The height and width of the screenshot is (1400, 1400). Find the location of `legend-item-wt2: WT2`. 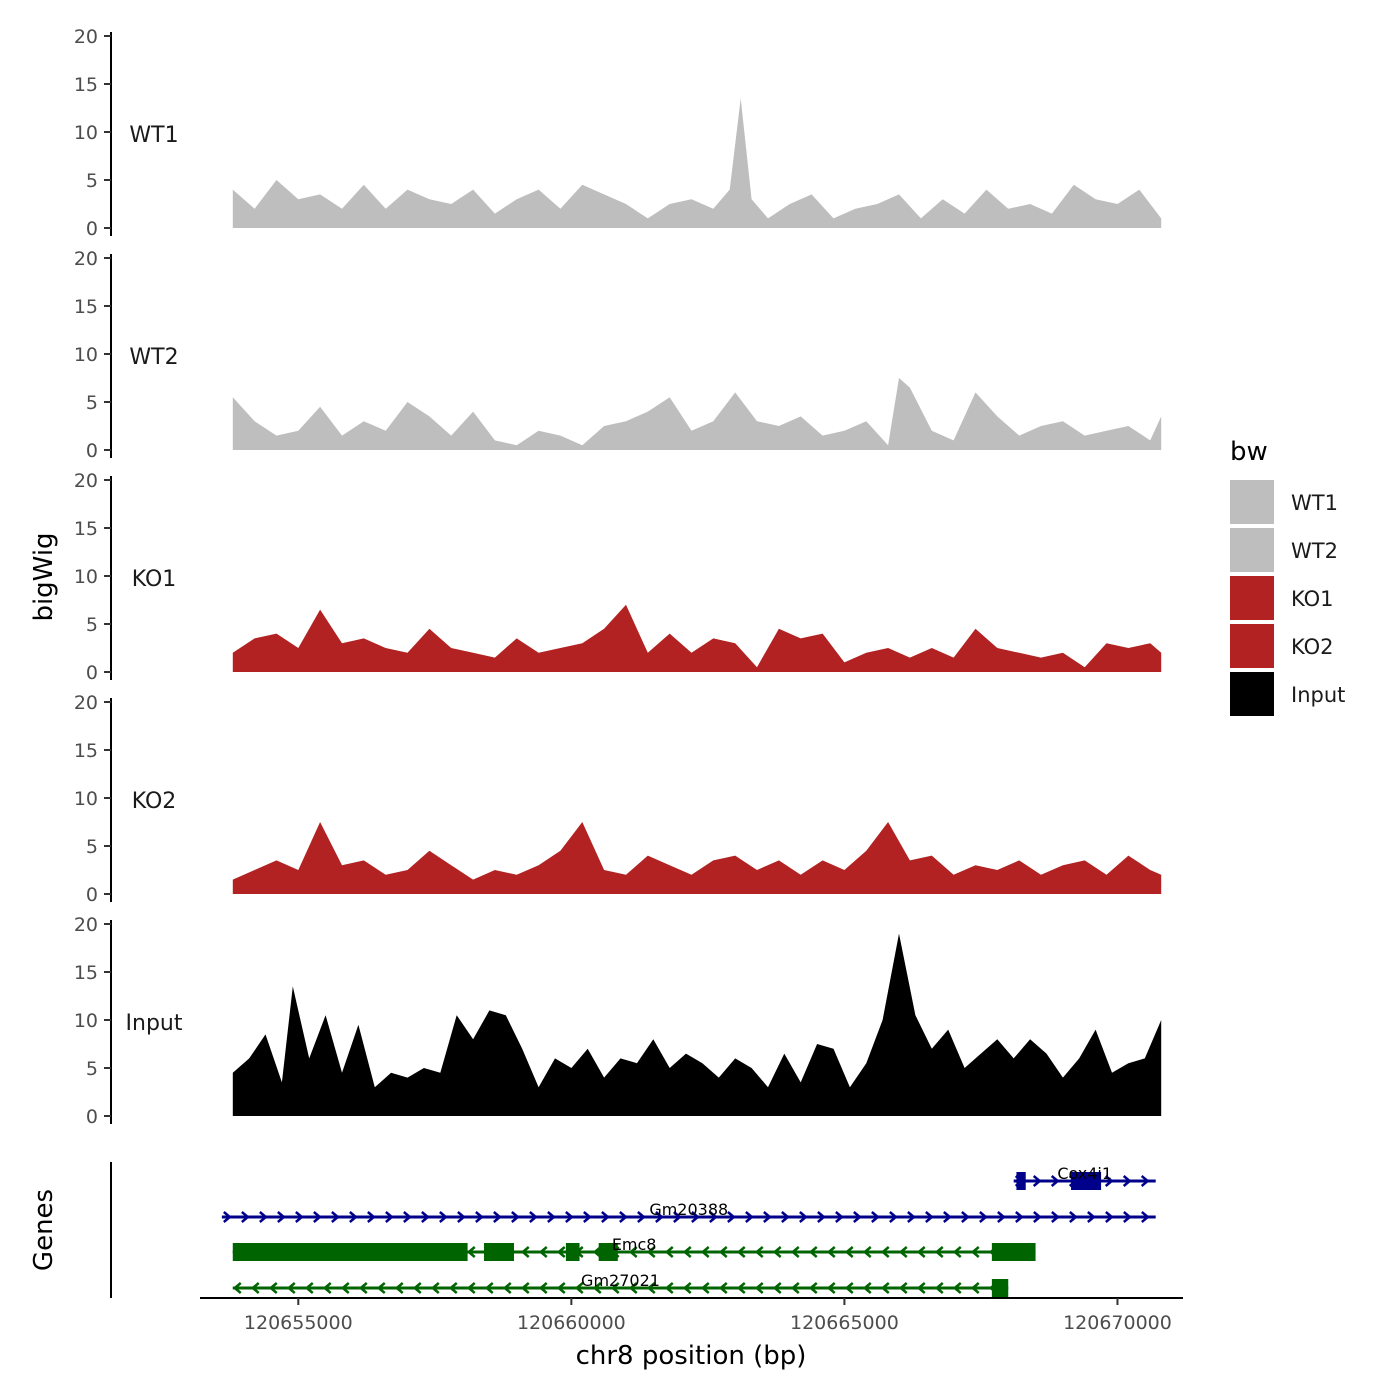

legend-item-wt2: WT2 is located at coordinates (1284, 550).